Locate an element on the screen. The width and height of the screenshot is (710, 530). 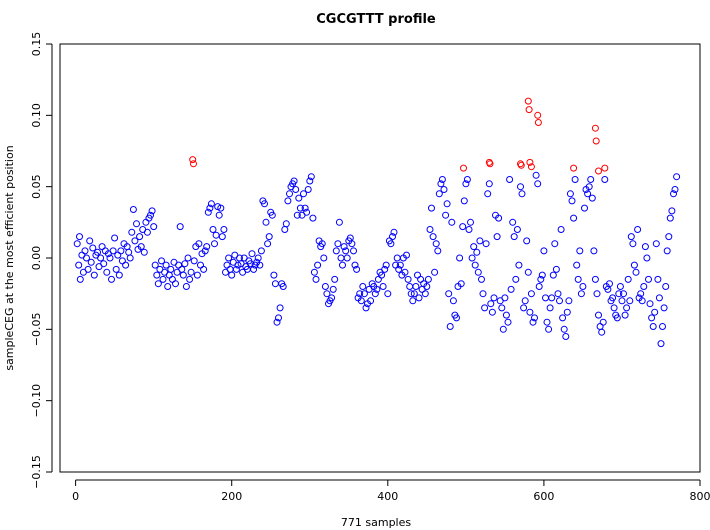
y-tick-label: −0.05 is located at coordinates (36, 329).